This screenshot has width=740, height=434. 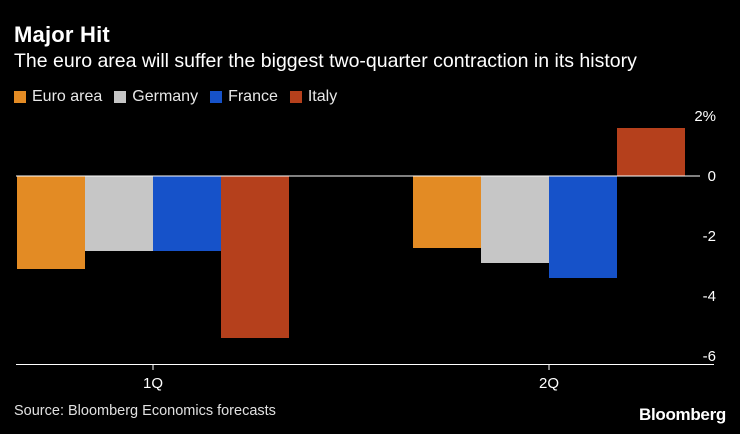 I want to click on bar-2q-france, so click(x=583, y=227).